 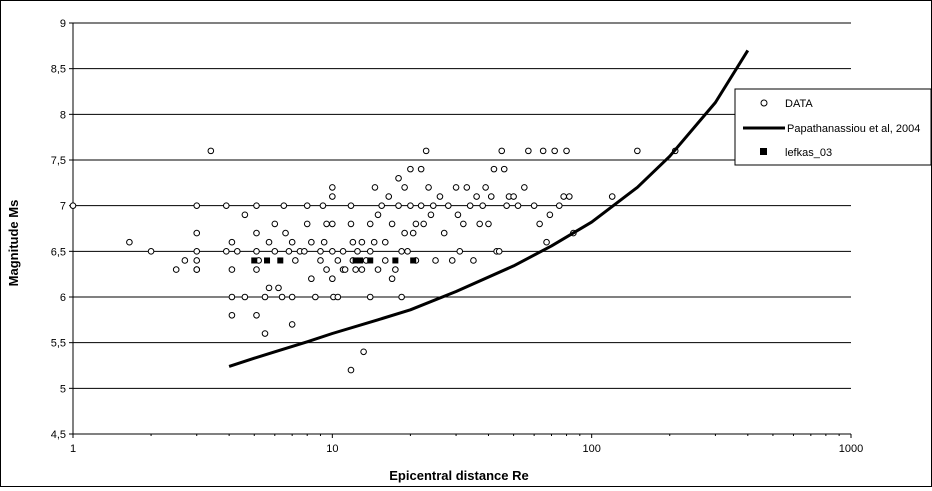 What do you see at coordinates (808, 153) in the screenshot?
I see `legend-lefkas-label: lefkas_03` at bounding box center [808, 153].